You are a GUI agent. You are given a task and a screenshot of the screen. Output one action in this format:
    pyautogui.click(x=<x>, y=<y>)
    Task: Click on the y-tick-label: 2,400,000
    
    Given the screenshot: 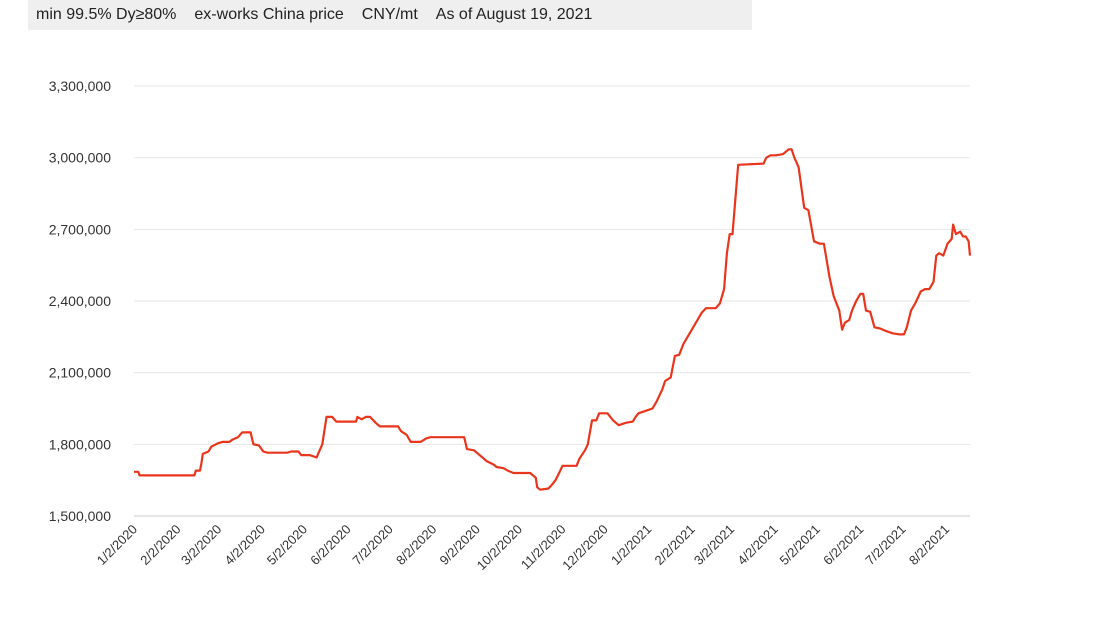 What is the action you would take?
    pyautogui.click(x=80, y=301)
    